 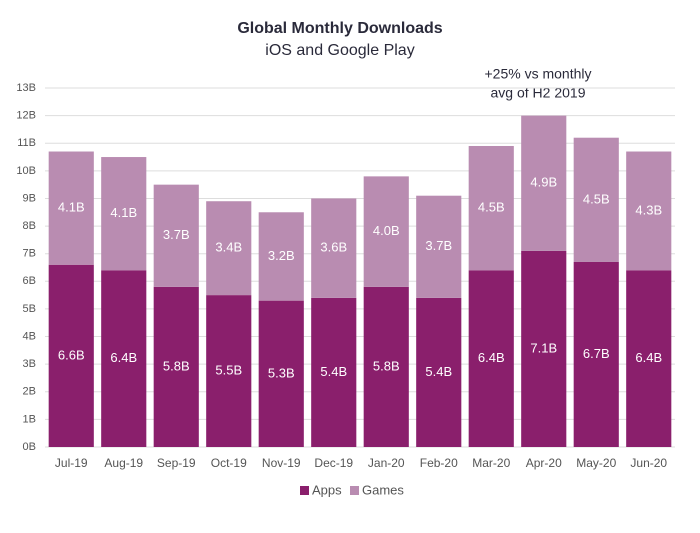 What do you see at coordinates (596, 463) in the screenshot?
I see `x-tick-label: May-20` at bounding box center [596, 463].